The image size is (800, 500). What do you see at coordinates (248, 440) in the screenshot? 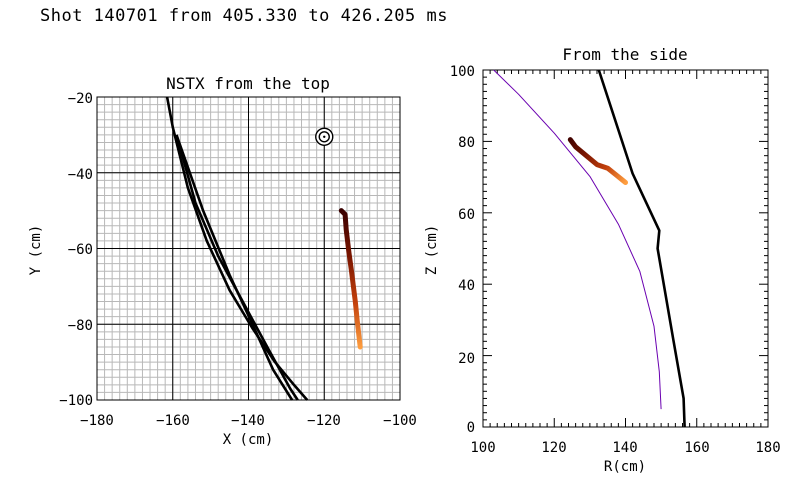
I see `x-axis-label: X (cm)` at bounding box center [248, 440].